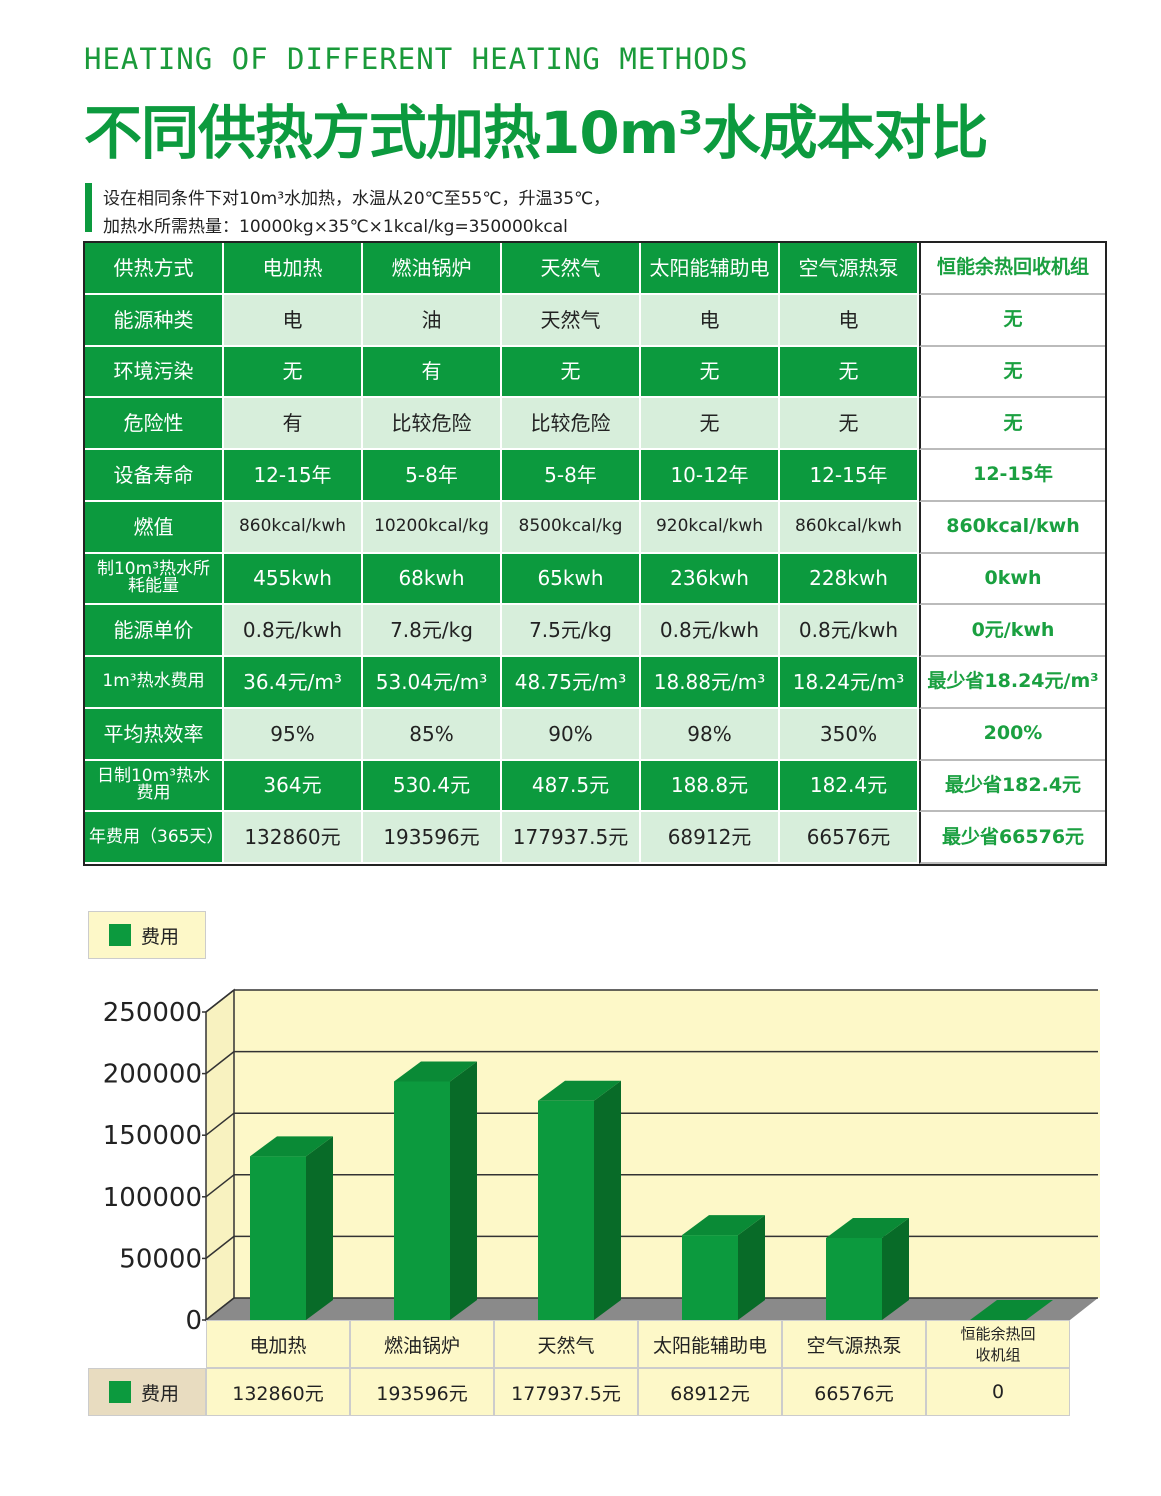 The image size is (1161, 1496). What do you see at coordinates (710, 734) in the screenshot?
I see `table-cell: 98%` at bounding box center [710, 734].